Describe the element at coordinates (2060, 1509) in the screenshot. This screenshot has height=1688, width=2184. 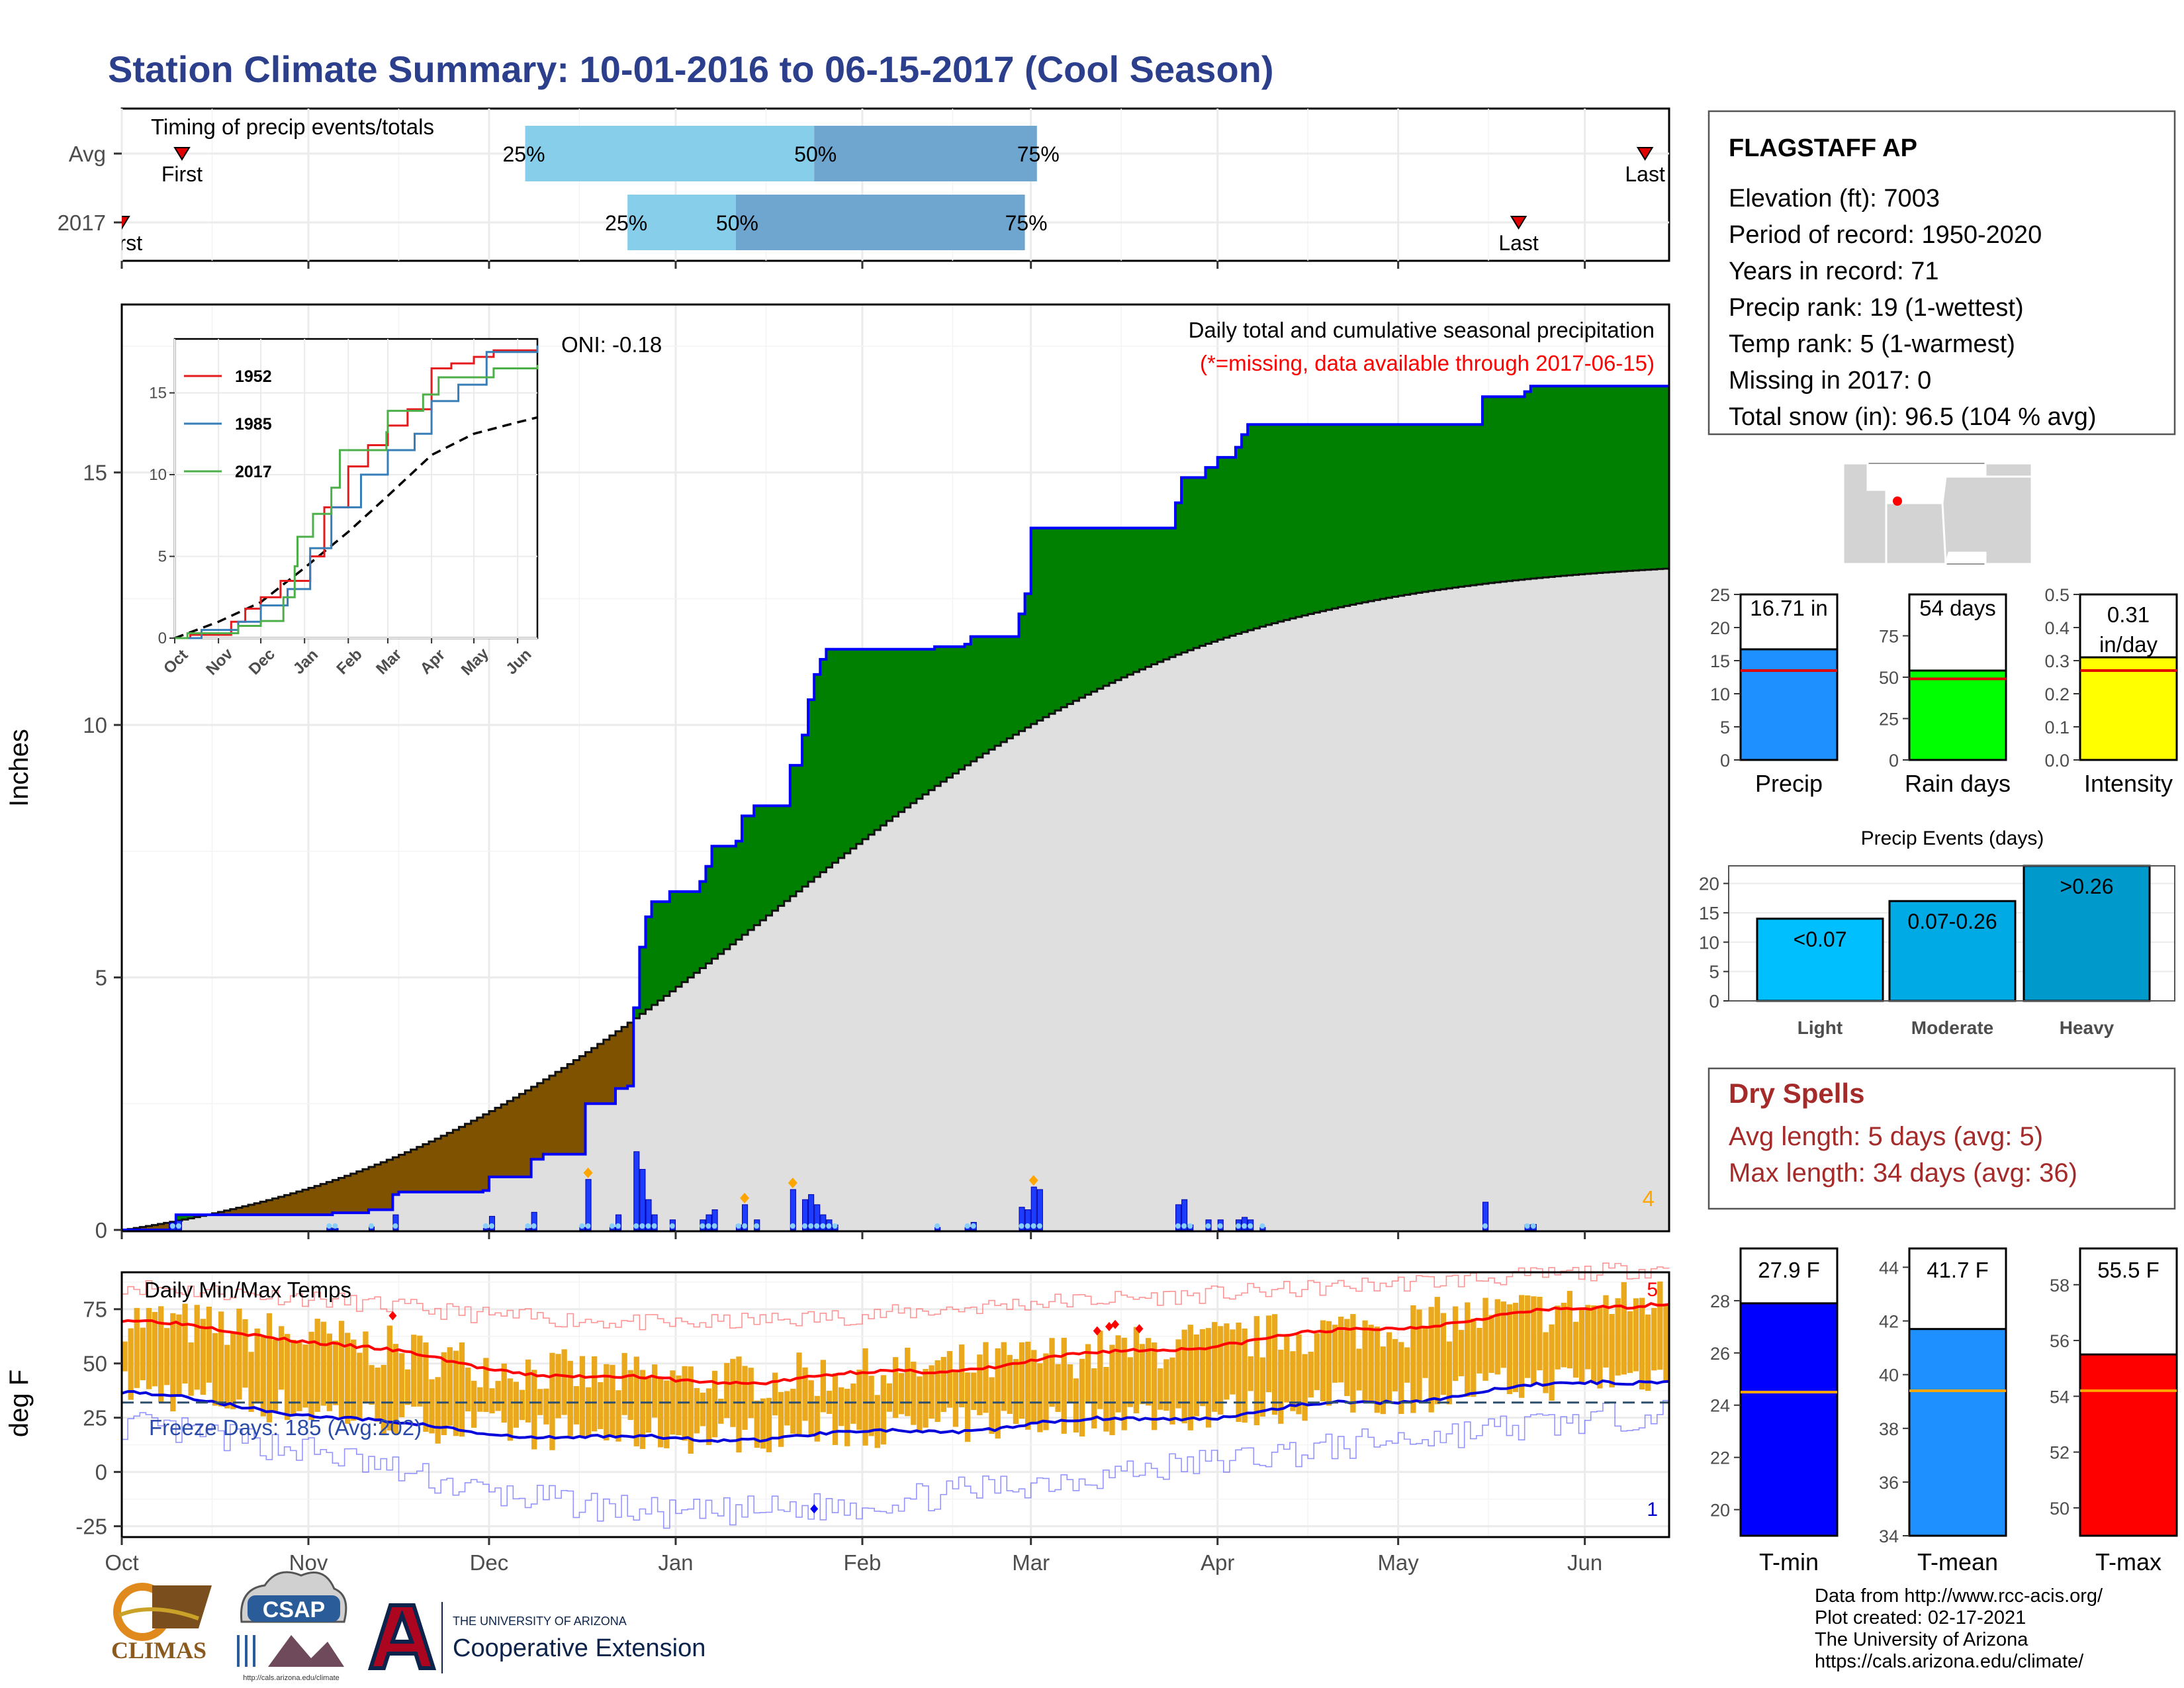
I see `temp-bar-y-tick-label: 50` at that location.